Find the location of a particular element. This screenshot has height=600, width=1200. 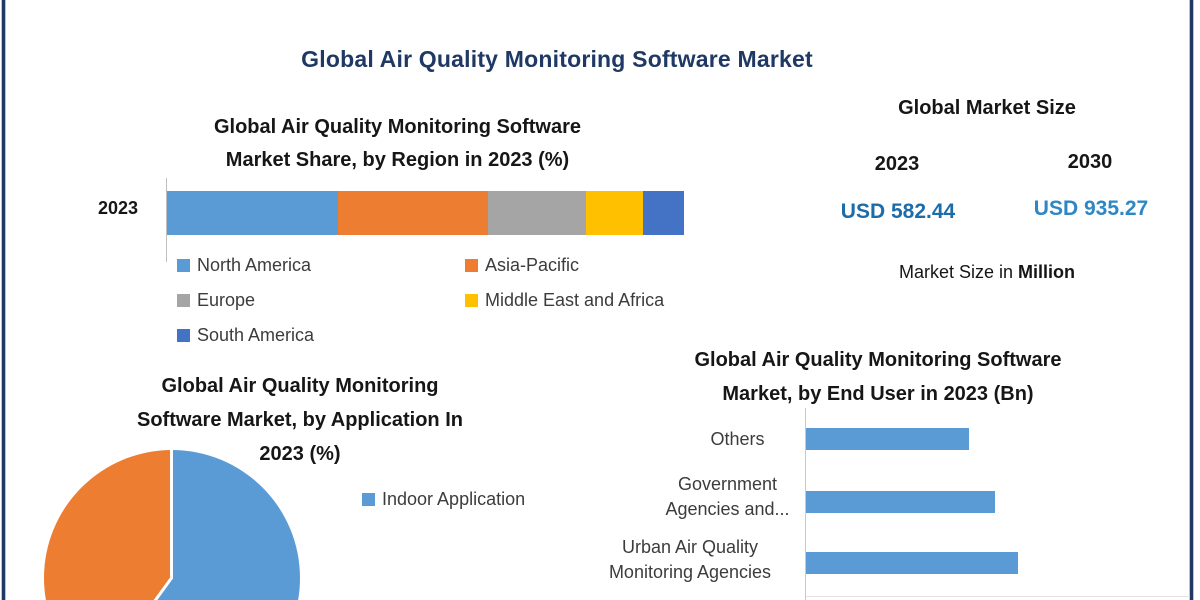

application-legend: Indoor Application is located at coordinates (443, 499).